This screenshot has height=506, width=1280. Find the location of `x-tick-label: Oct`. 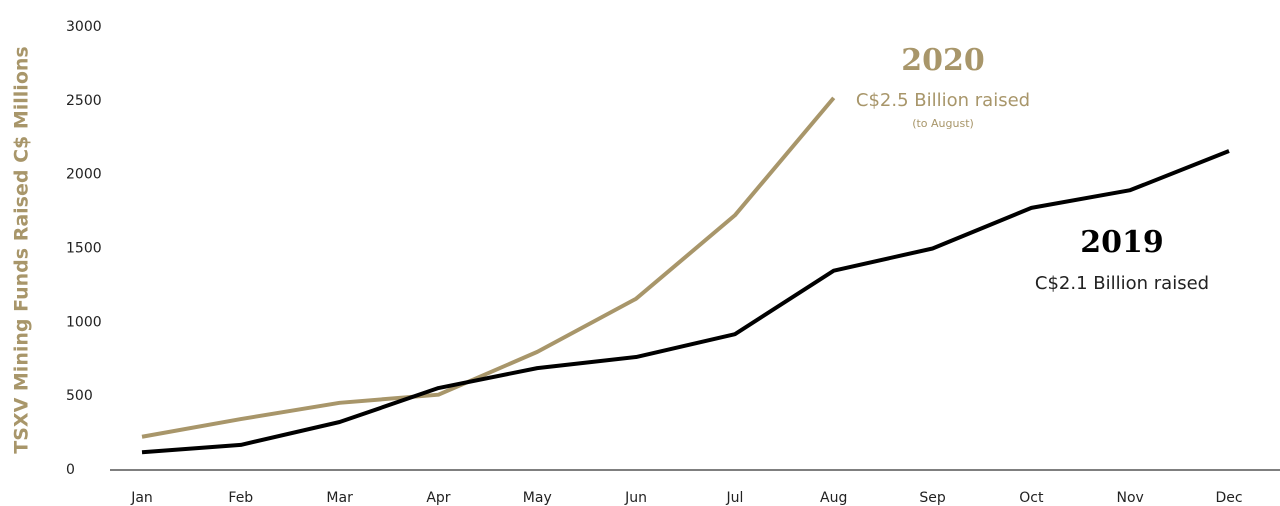

x-tick-label: Oct is located at coordinates (1031, 498).